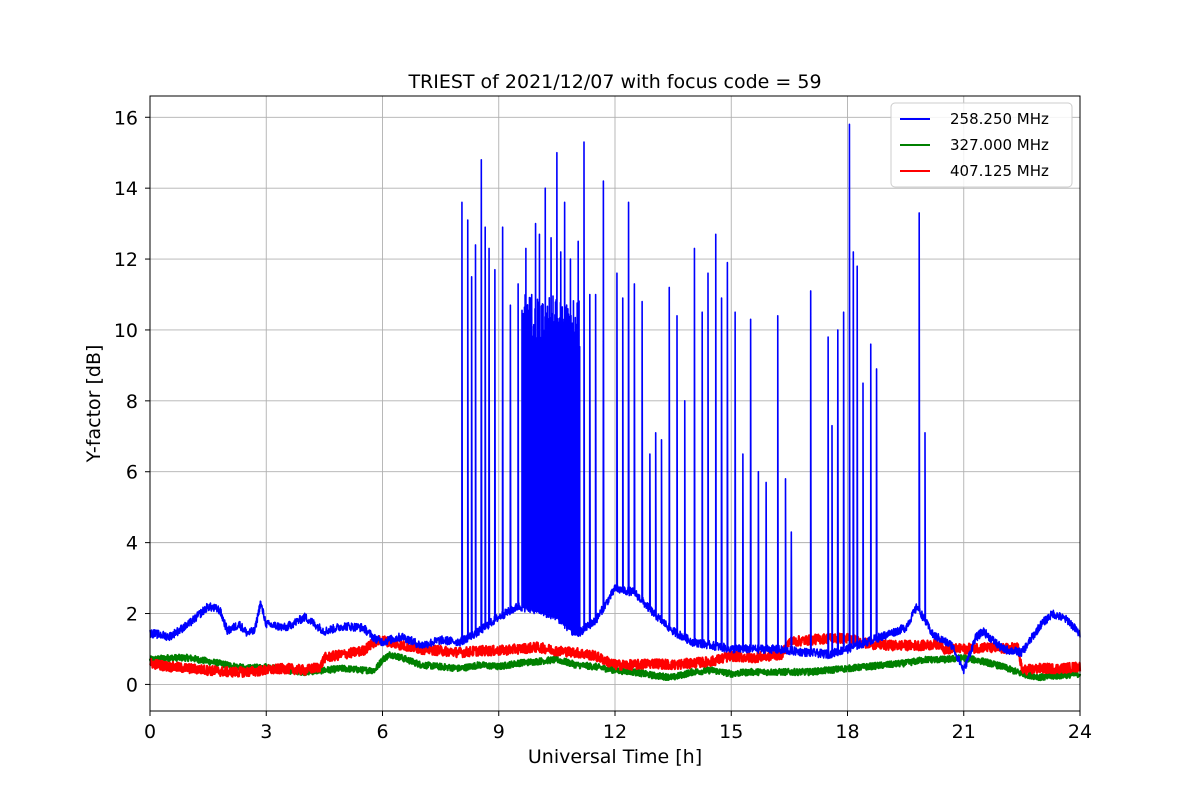 The width and height of the screenshot is (1200, 800). Describe the element at coordinates (964, 732) in the screenshot. I see `x-tick-label: 21` at that location.